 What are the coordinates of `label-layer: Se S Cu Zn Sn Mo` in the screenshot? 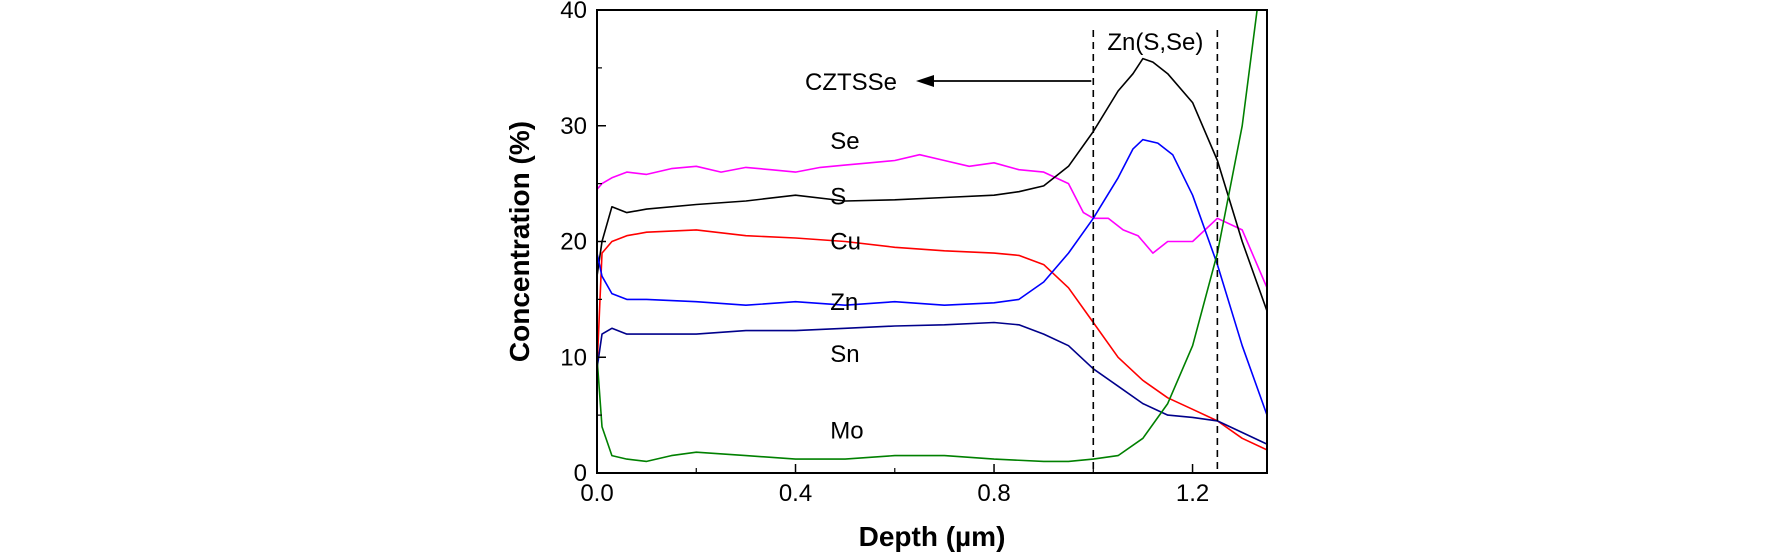 It's located at (846, 286).